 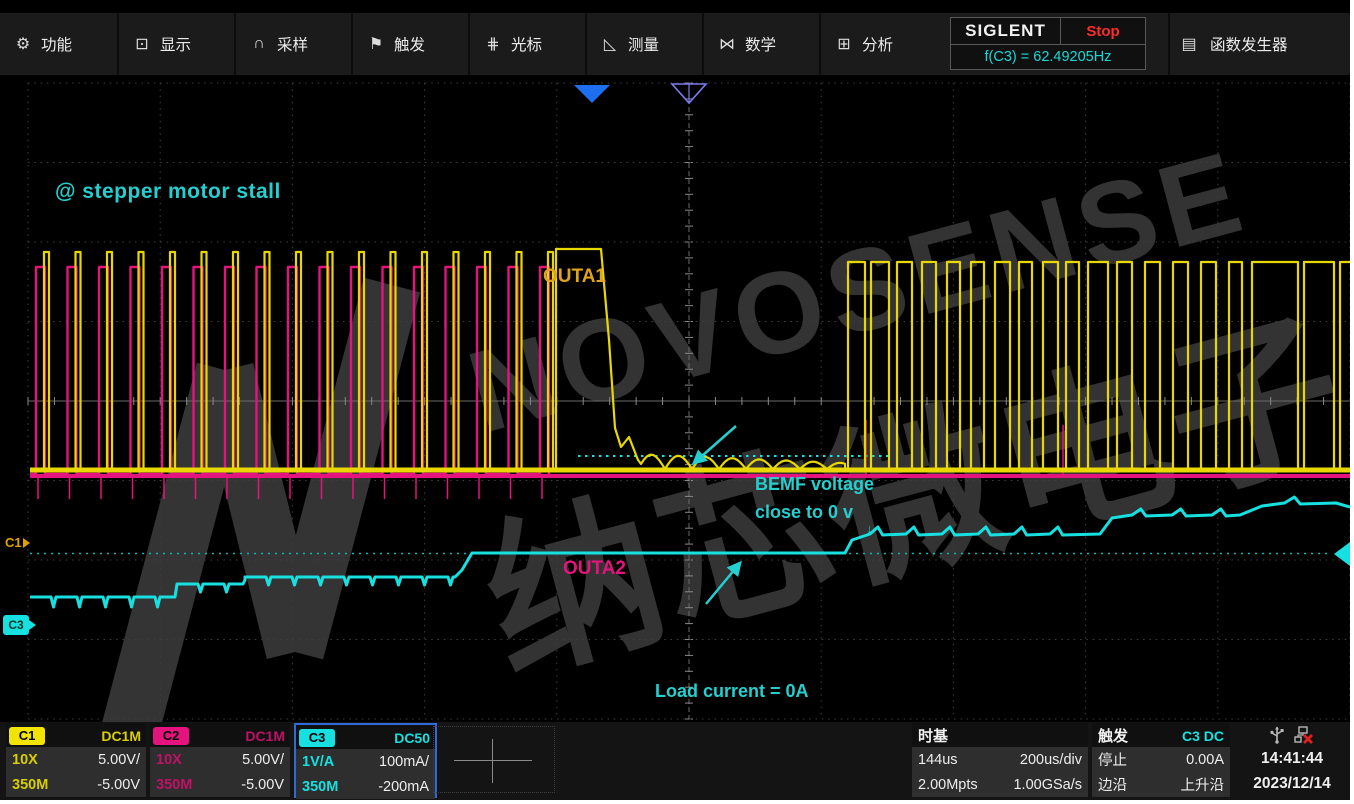 What do you see at coordinates (118, 784) in the screenshot?
I see `channel1-offset: -5.00V` at bounding box center [118, 784].